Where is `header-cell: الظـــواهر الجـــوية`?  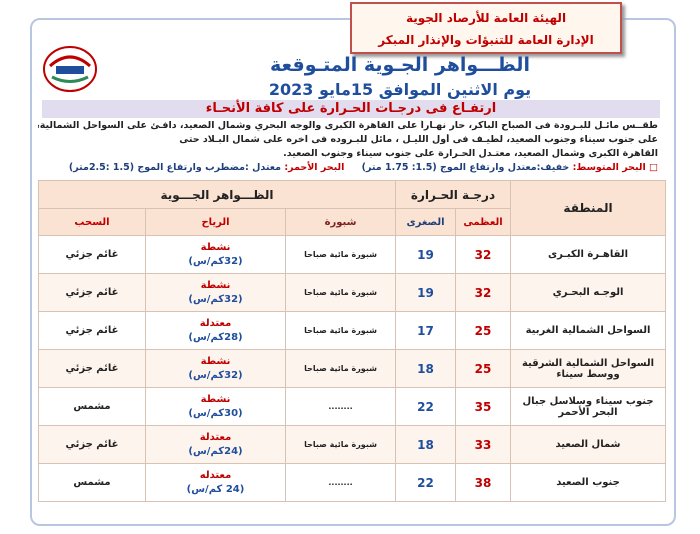
header-cell: الظـــواهر الجـــوية is located at coordinates (217, 194).